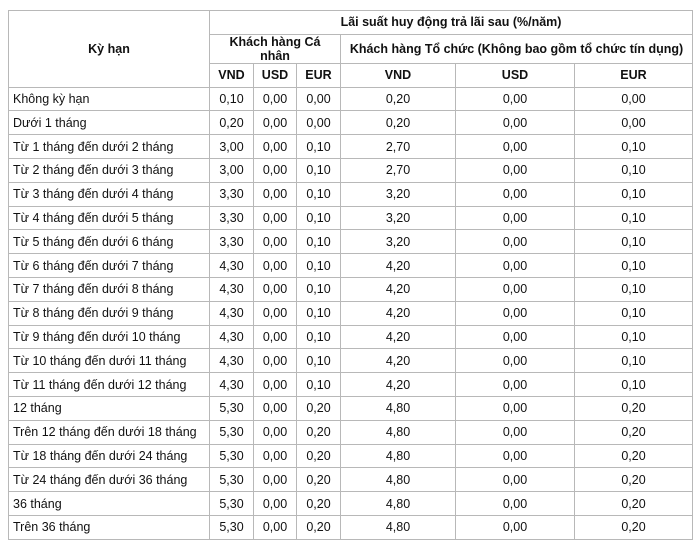  What do you see at coordinates (398, 170) in the screenshot?
I see `rate-cell: 2,70` at bounding box center [398, 170].